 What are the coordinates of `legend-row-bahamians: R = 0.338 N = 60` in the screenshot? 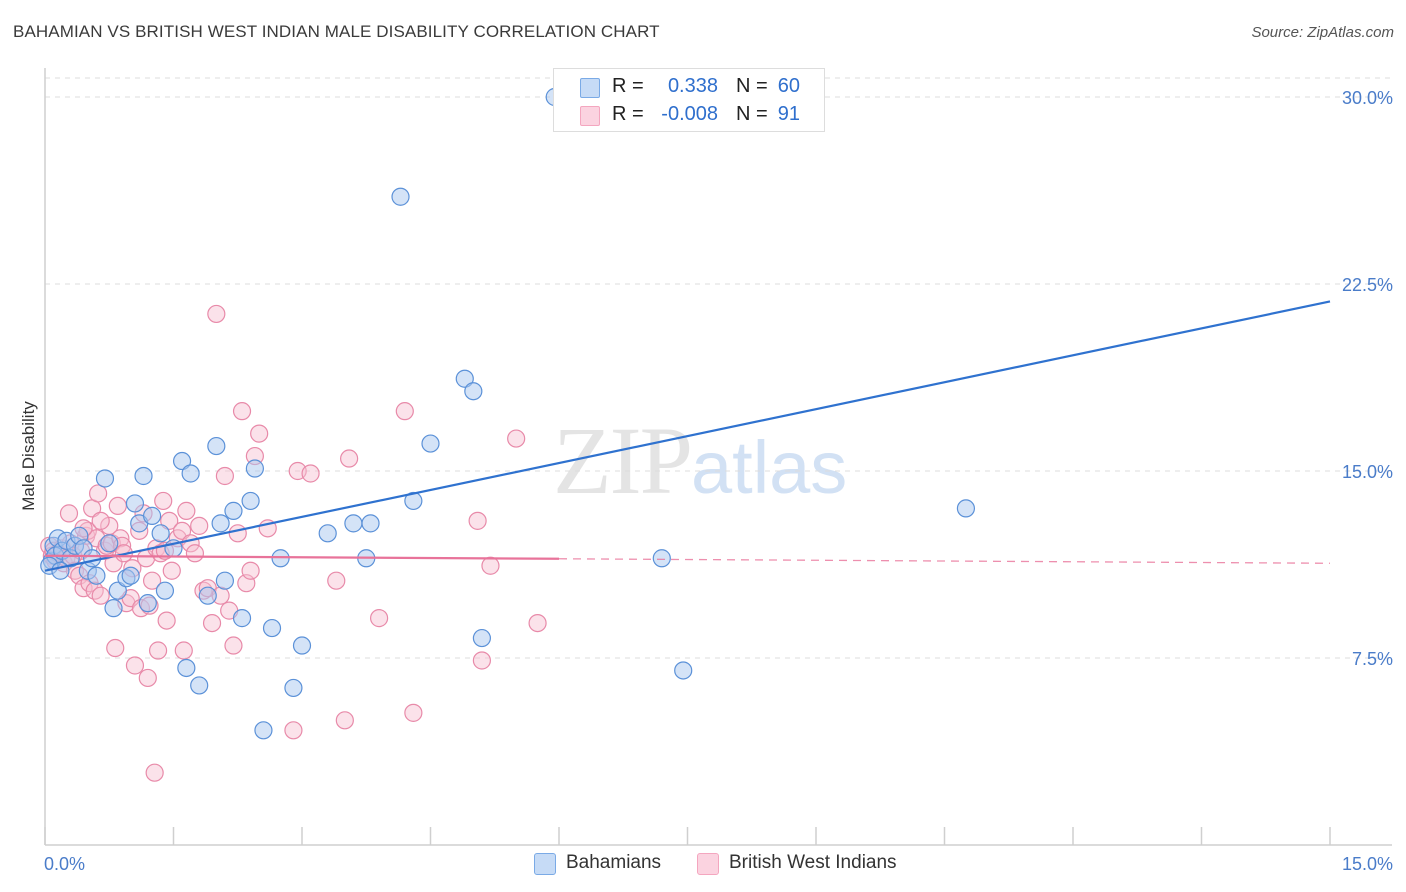 It's located at (689, 87).